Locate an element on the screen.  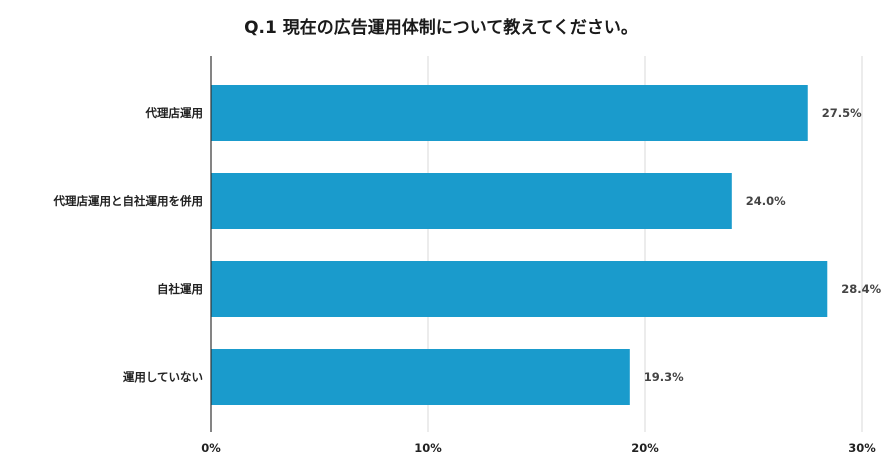
category-label-1: 代理店運用 is located at coordinates (174, 113).